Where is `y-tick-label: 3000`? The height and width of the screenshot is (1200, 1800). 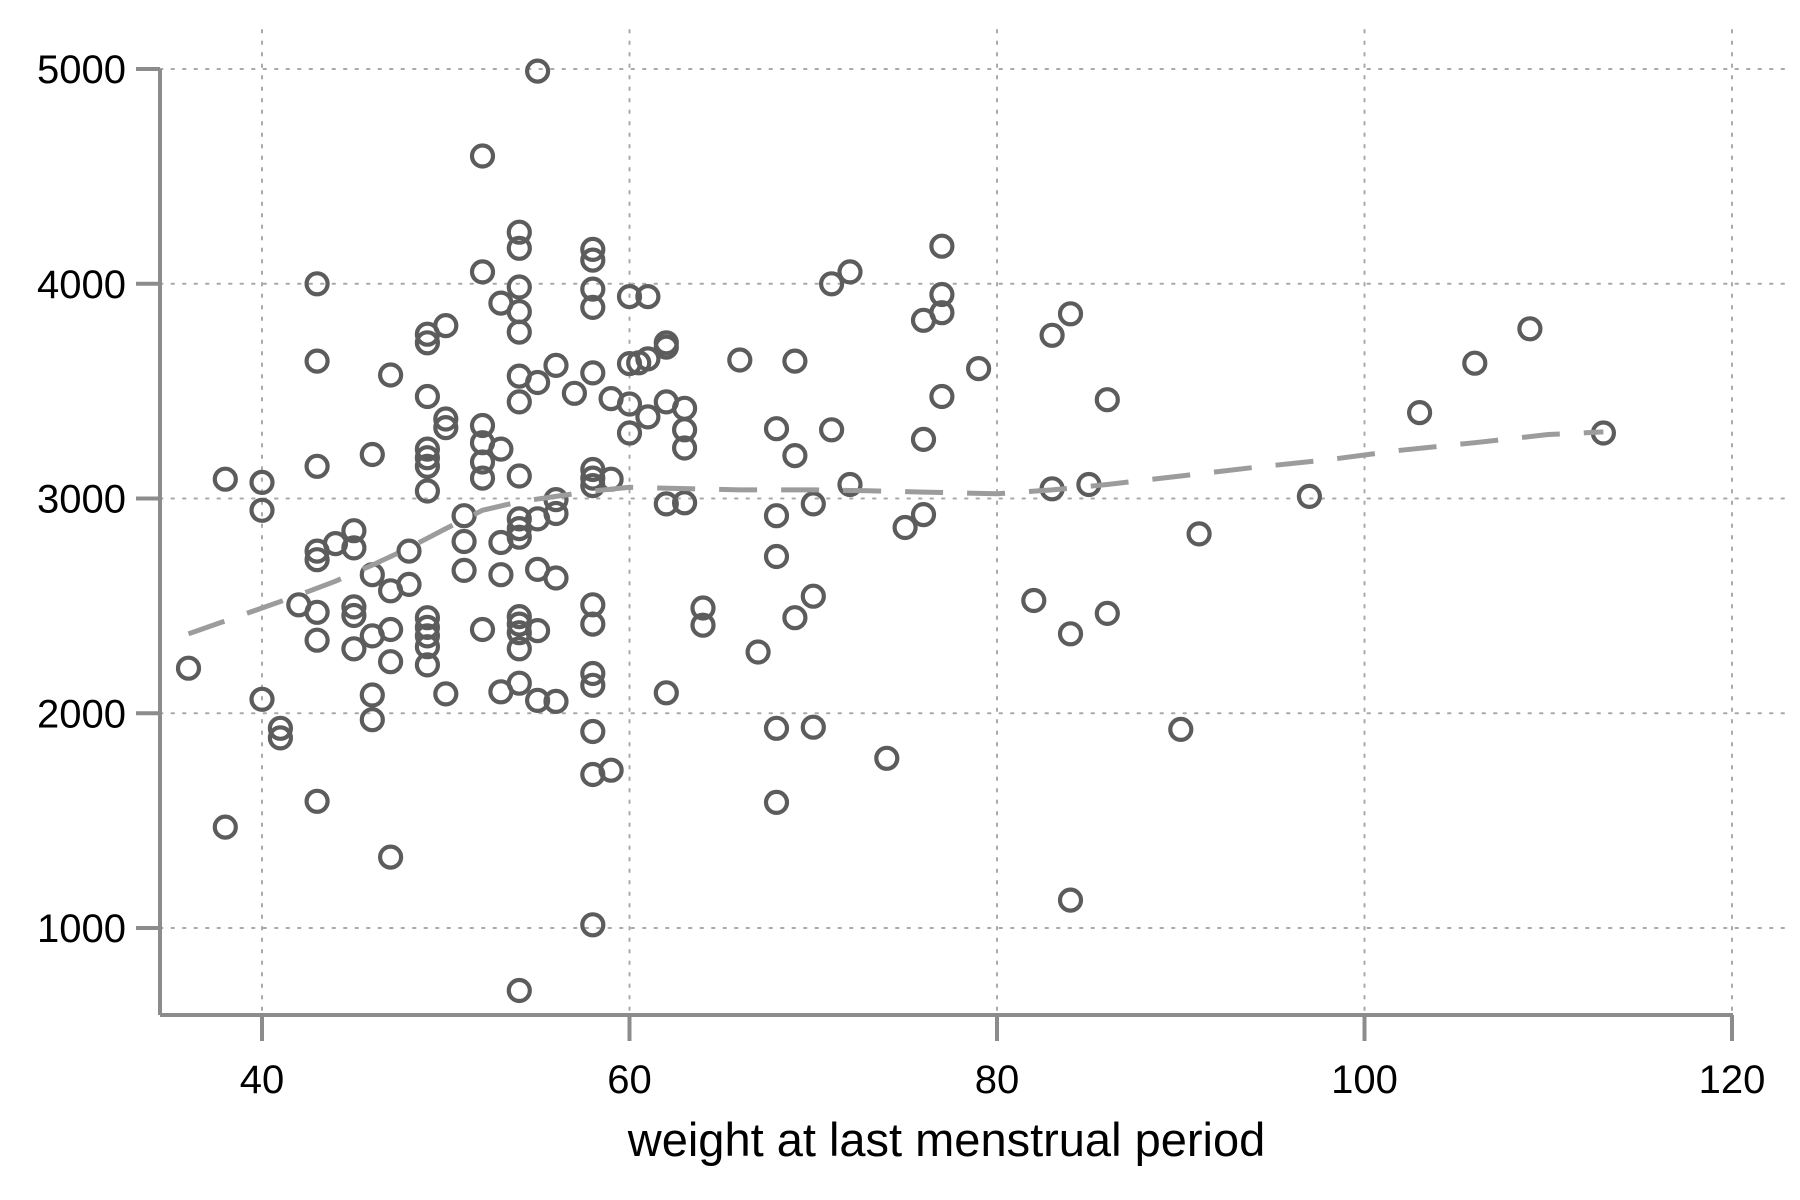 y-tick-label: 3000 is located at coordinates (81, 500).